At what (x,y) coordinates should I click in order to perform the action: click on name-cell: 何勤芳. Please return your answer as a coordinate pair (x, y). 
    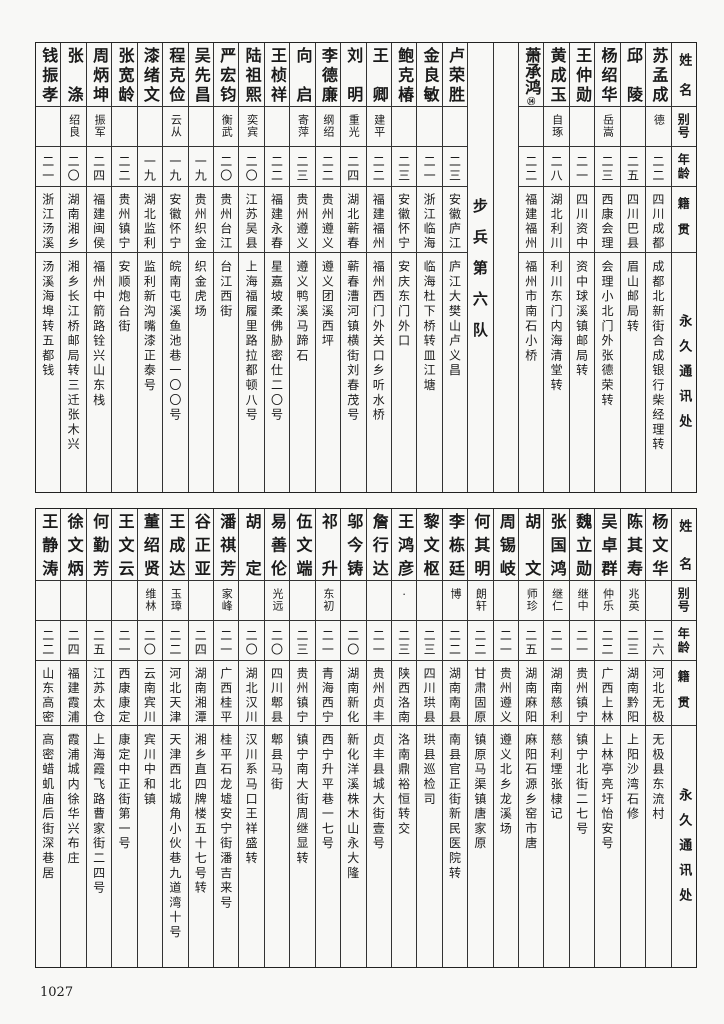
    Looking at the image, I should click on (99, 545).